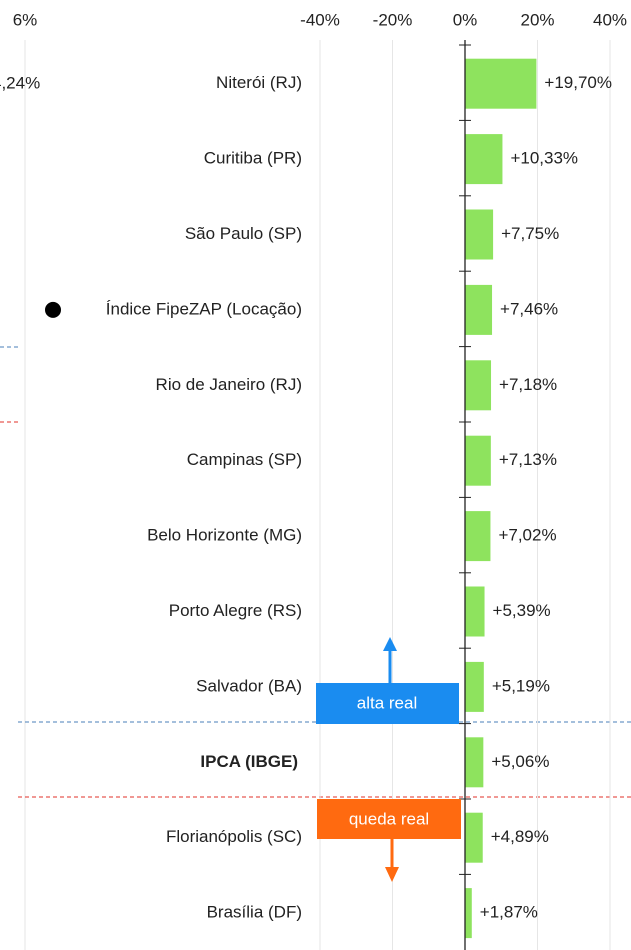 Image resolution: width=631 pixels, height=950 pixels. Describe the element at coordinates (529, 308) in the screenshot. I see `value-label: +7,46%` at that location.